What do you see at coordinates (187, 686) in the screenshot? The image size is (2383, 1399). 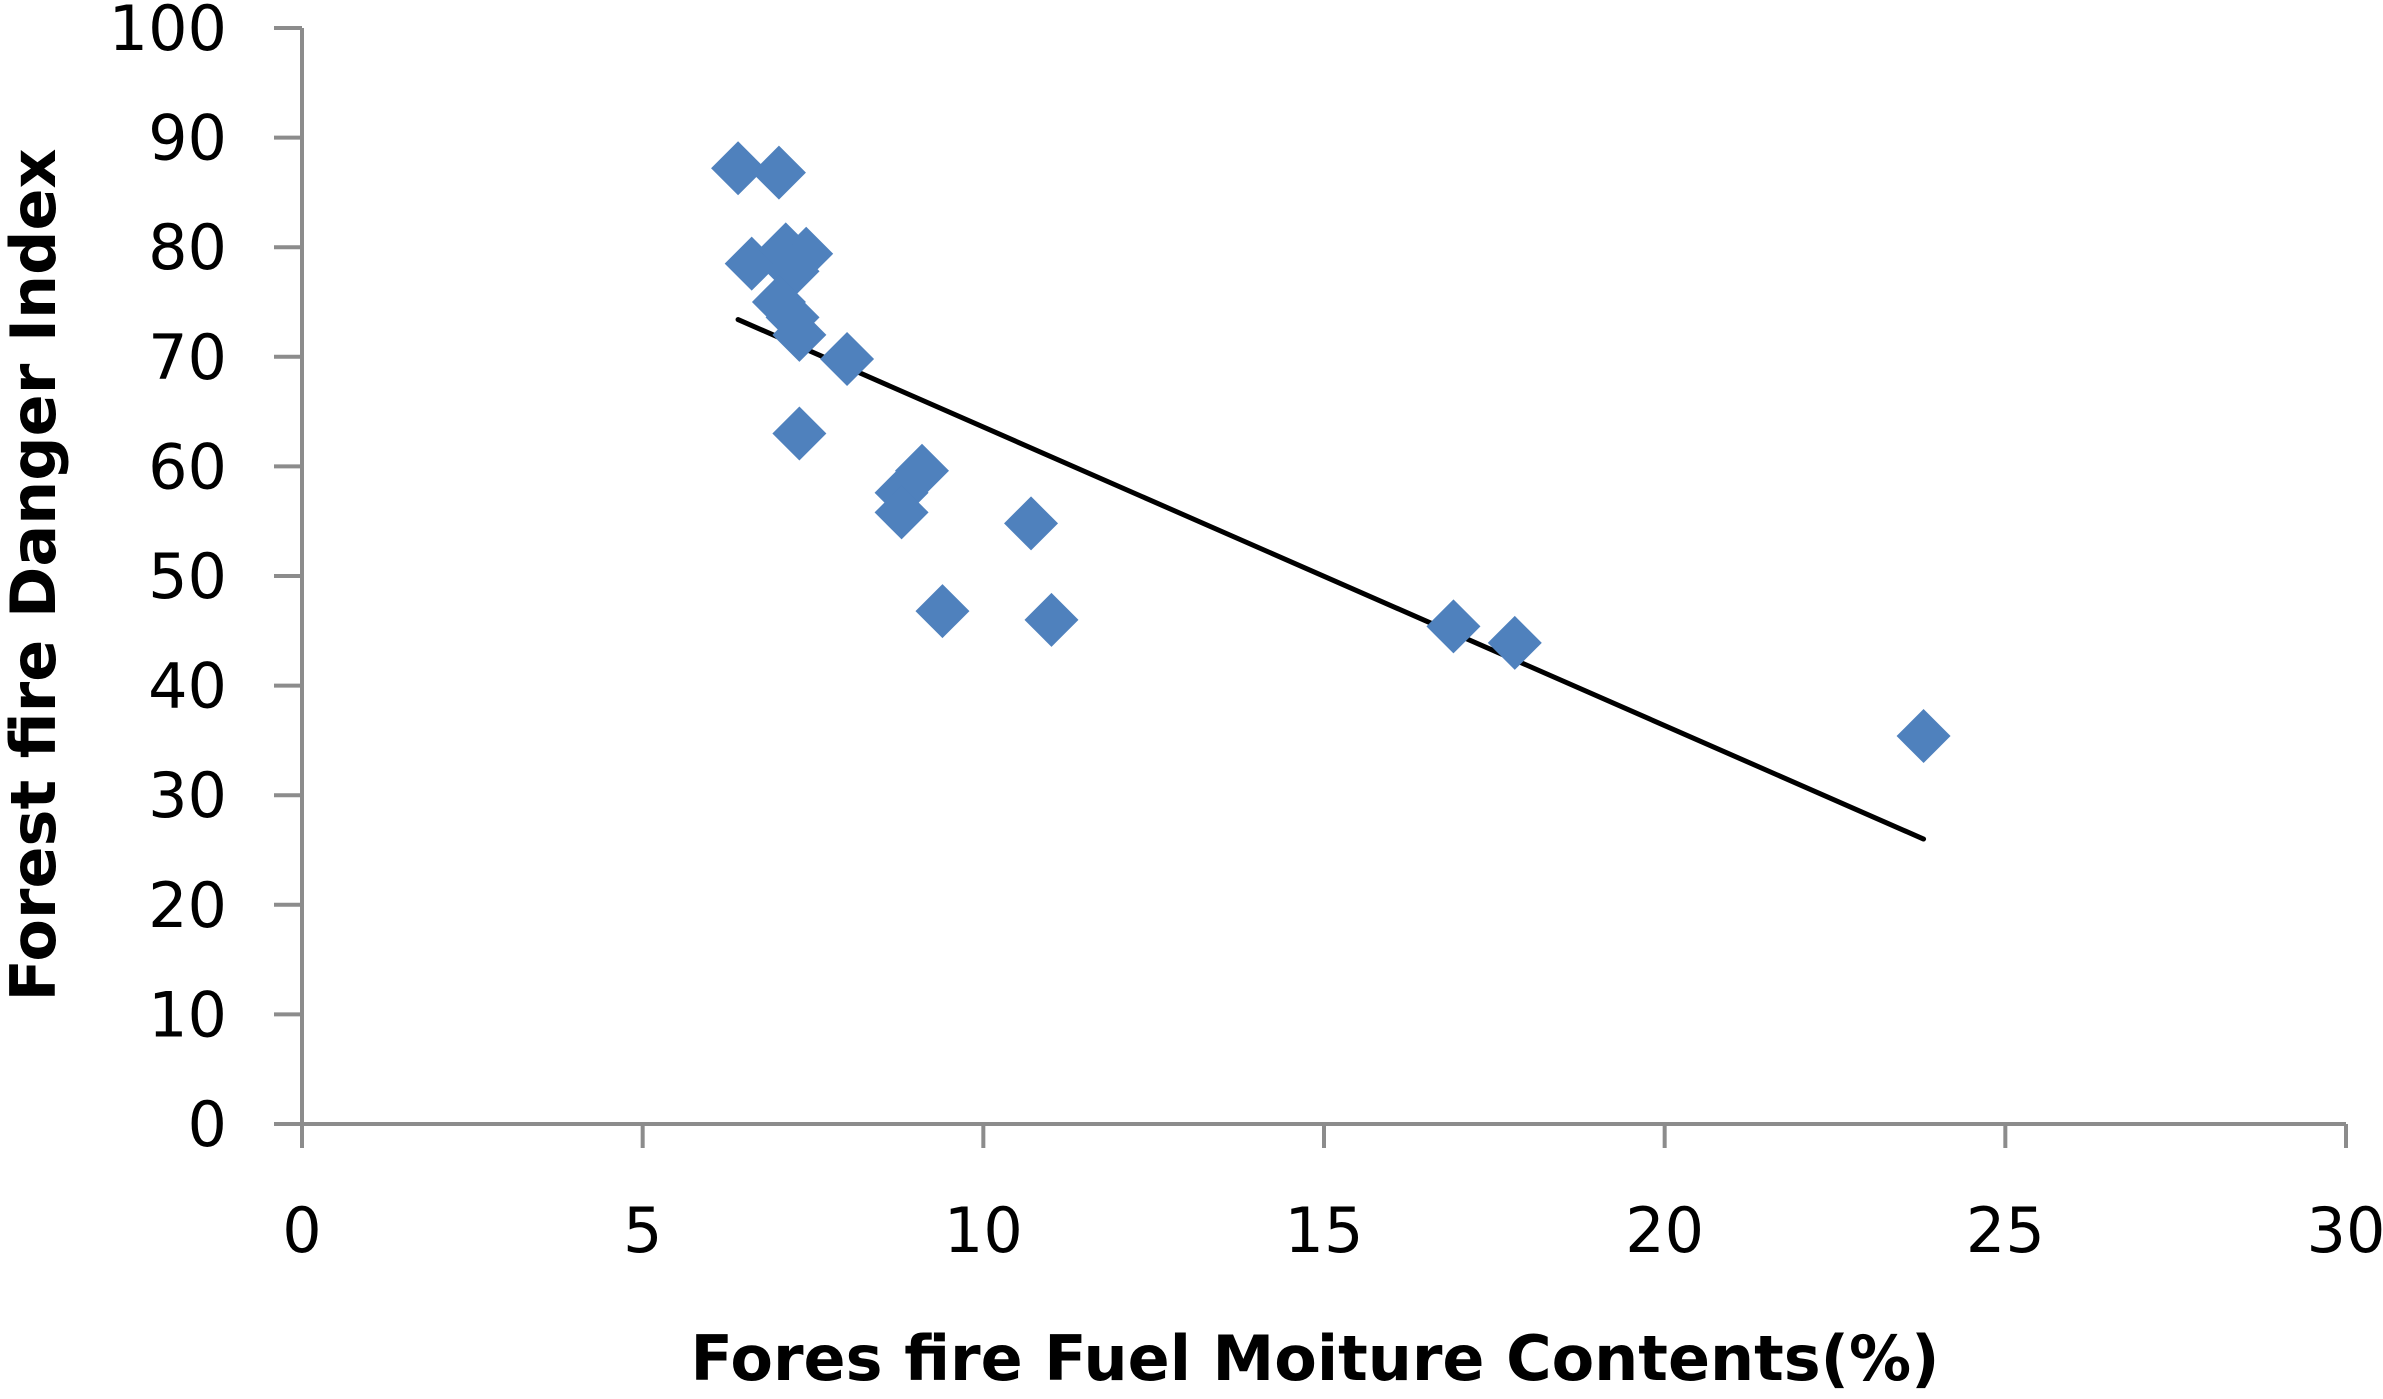 I see `y-tick-label: 40` at bounding box center [187, 686].